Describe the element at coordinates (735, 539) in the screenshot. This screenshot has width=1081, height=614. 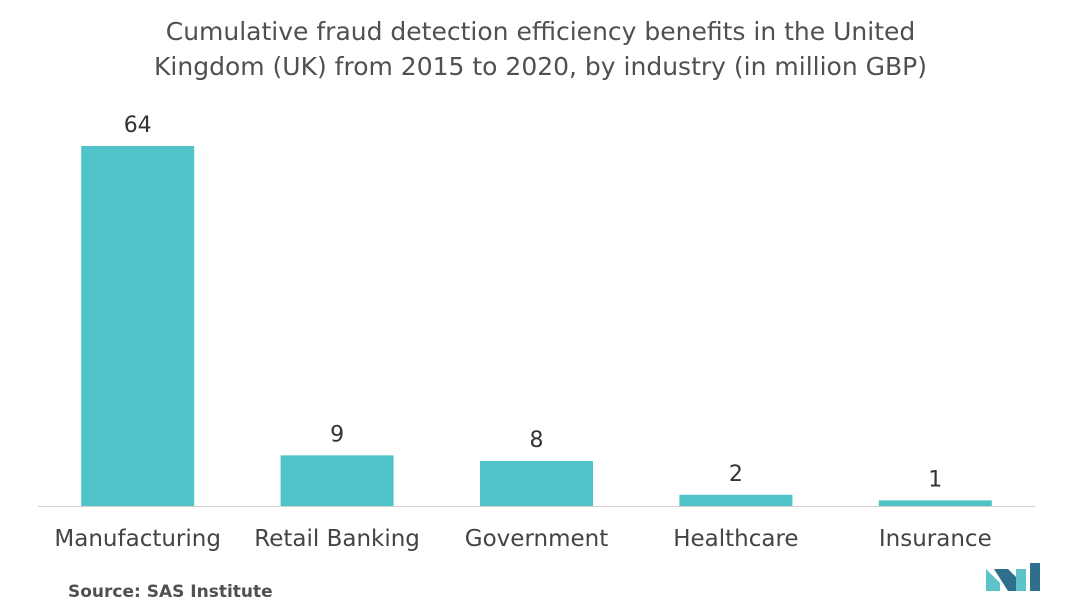
I see `category-label-healthcare: Healthcare` at that location.